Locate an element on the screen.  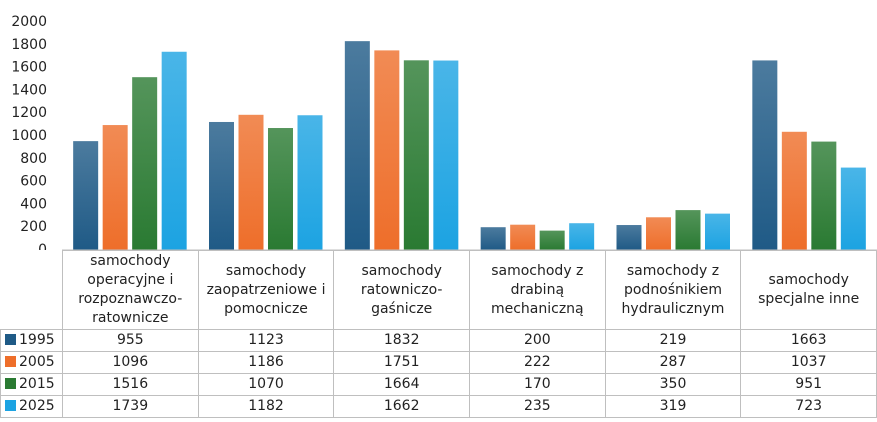
y-tick-label: 200 is located at coordinates (33, 227).